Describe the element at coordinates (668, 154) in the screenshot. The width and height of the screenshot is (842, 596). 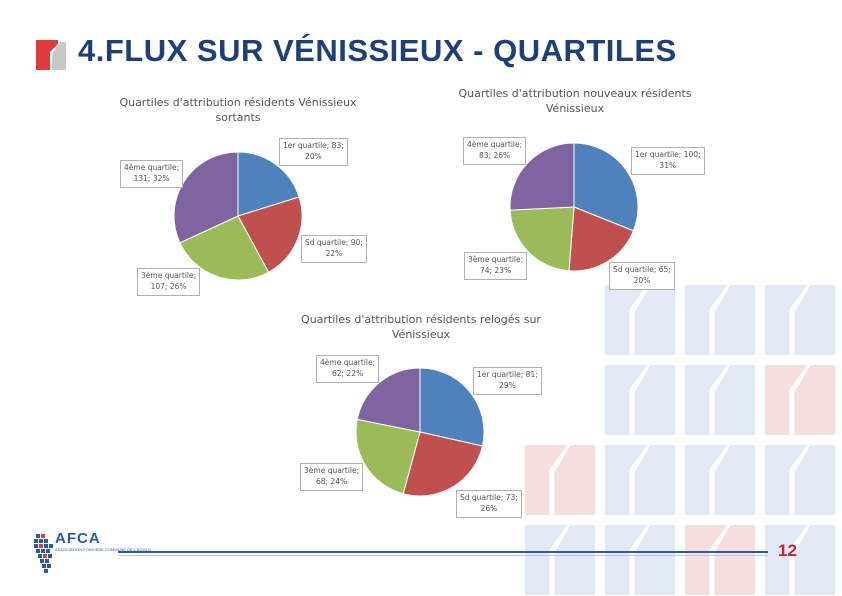
I see `chart-2-label-q1-line-1: 1er quartile; 100;` at that location.